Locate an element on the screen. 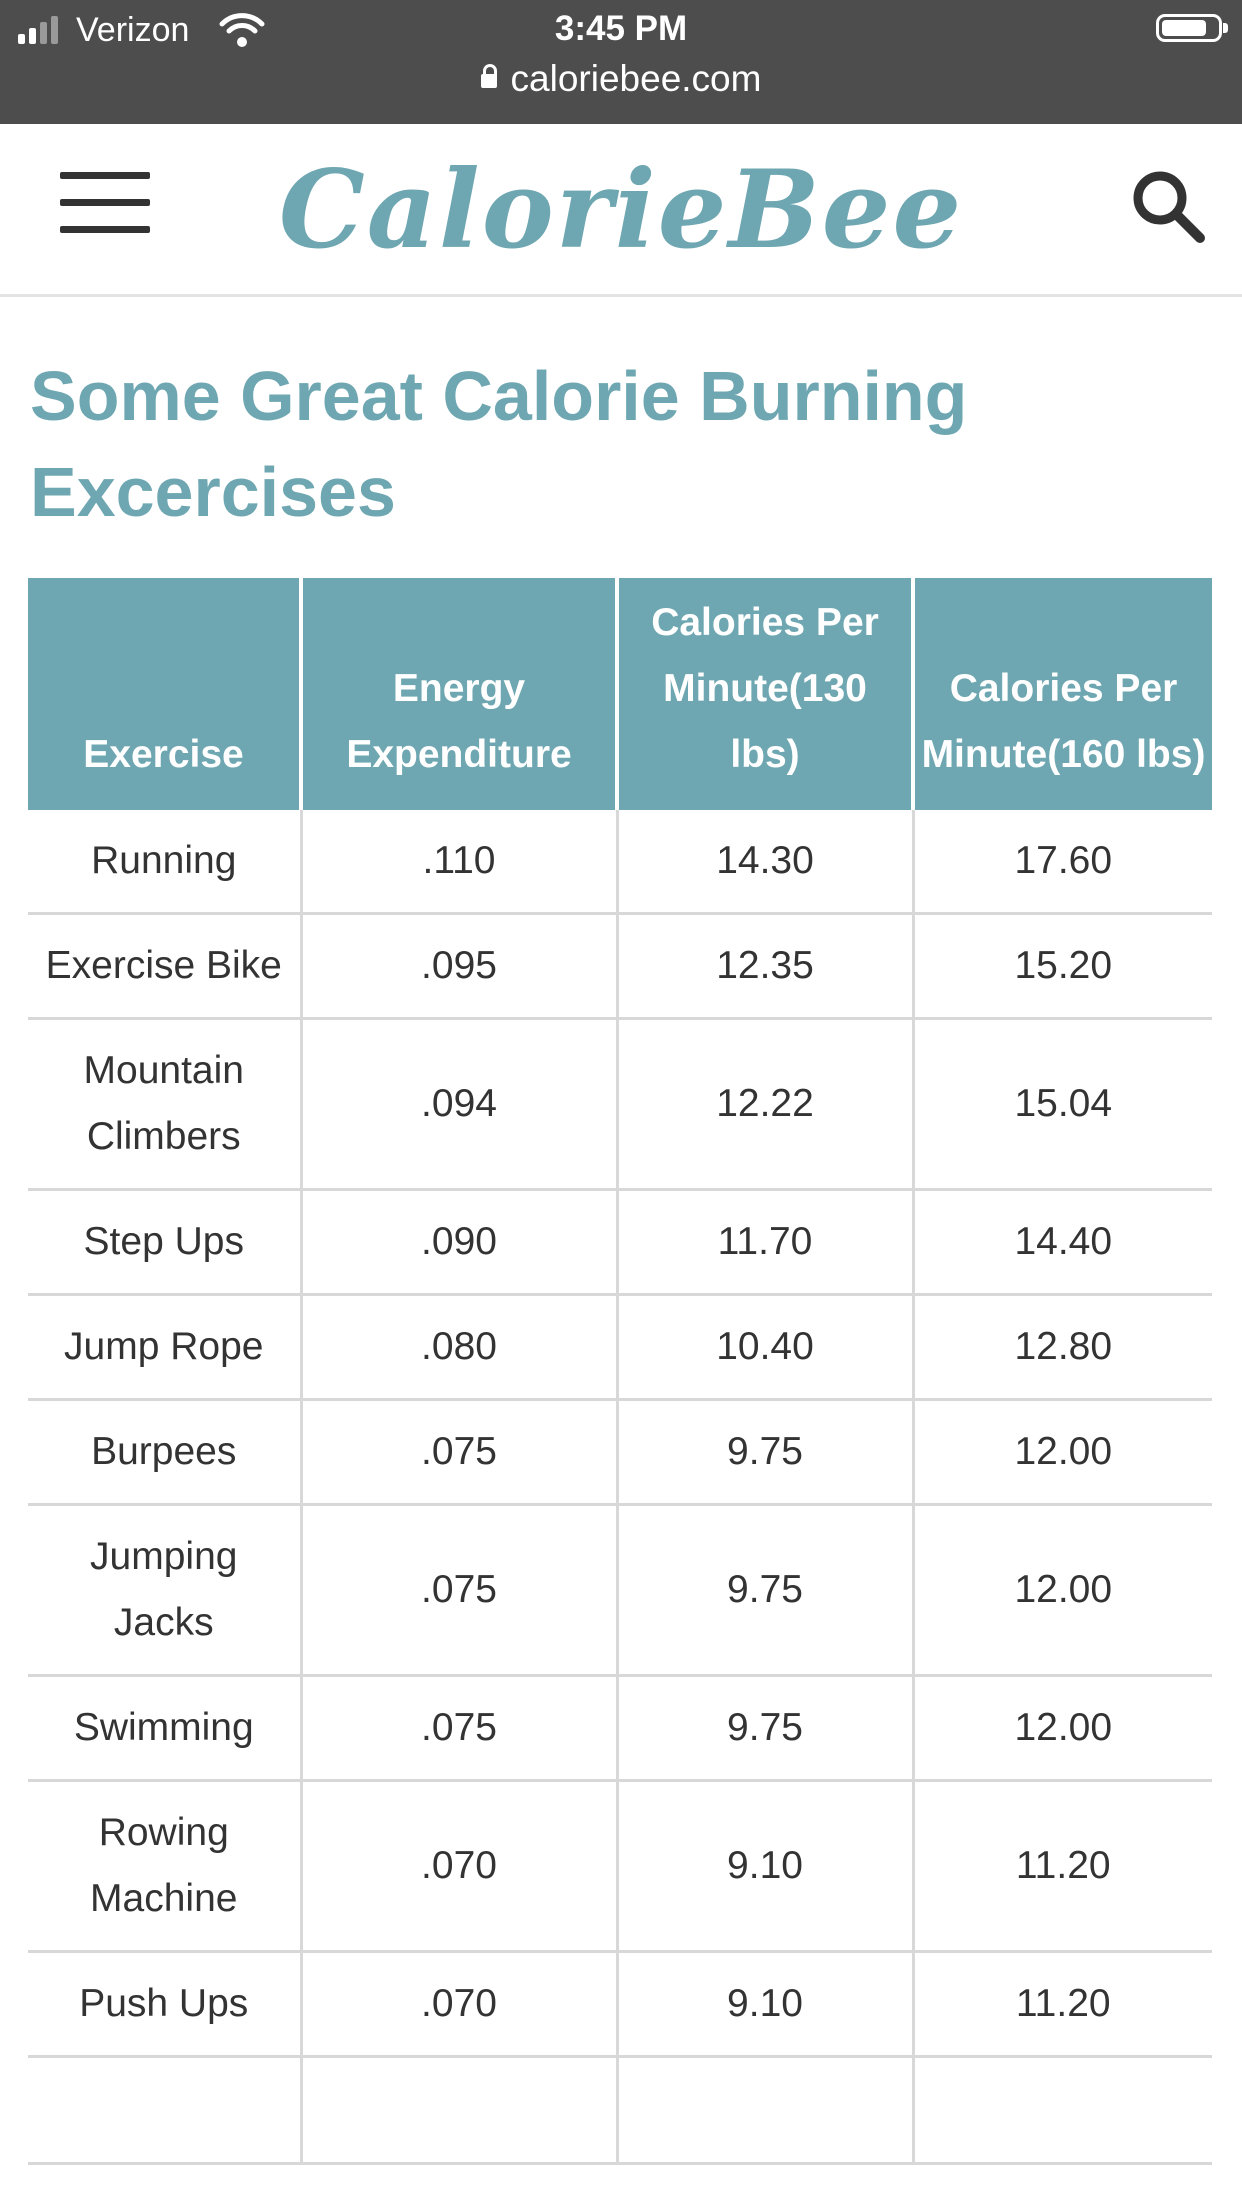  energy-cell: .110 is located at coordinates (458, 862).